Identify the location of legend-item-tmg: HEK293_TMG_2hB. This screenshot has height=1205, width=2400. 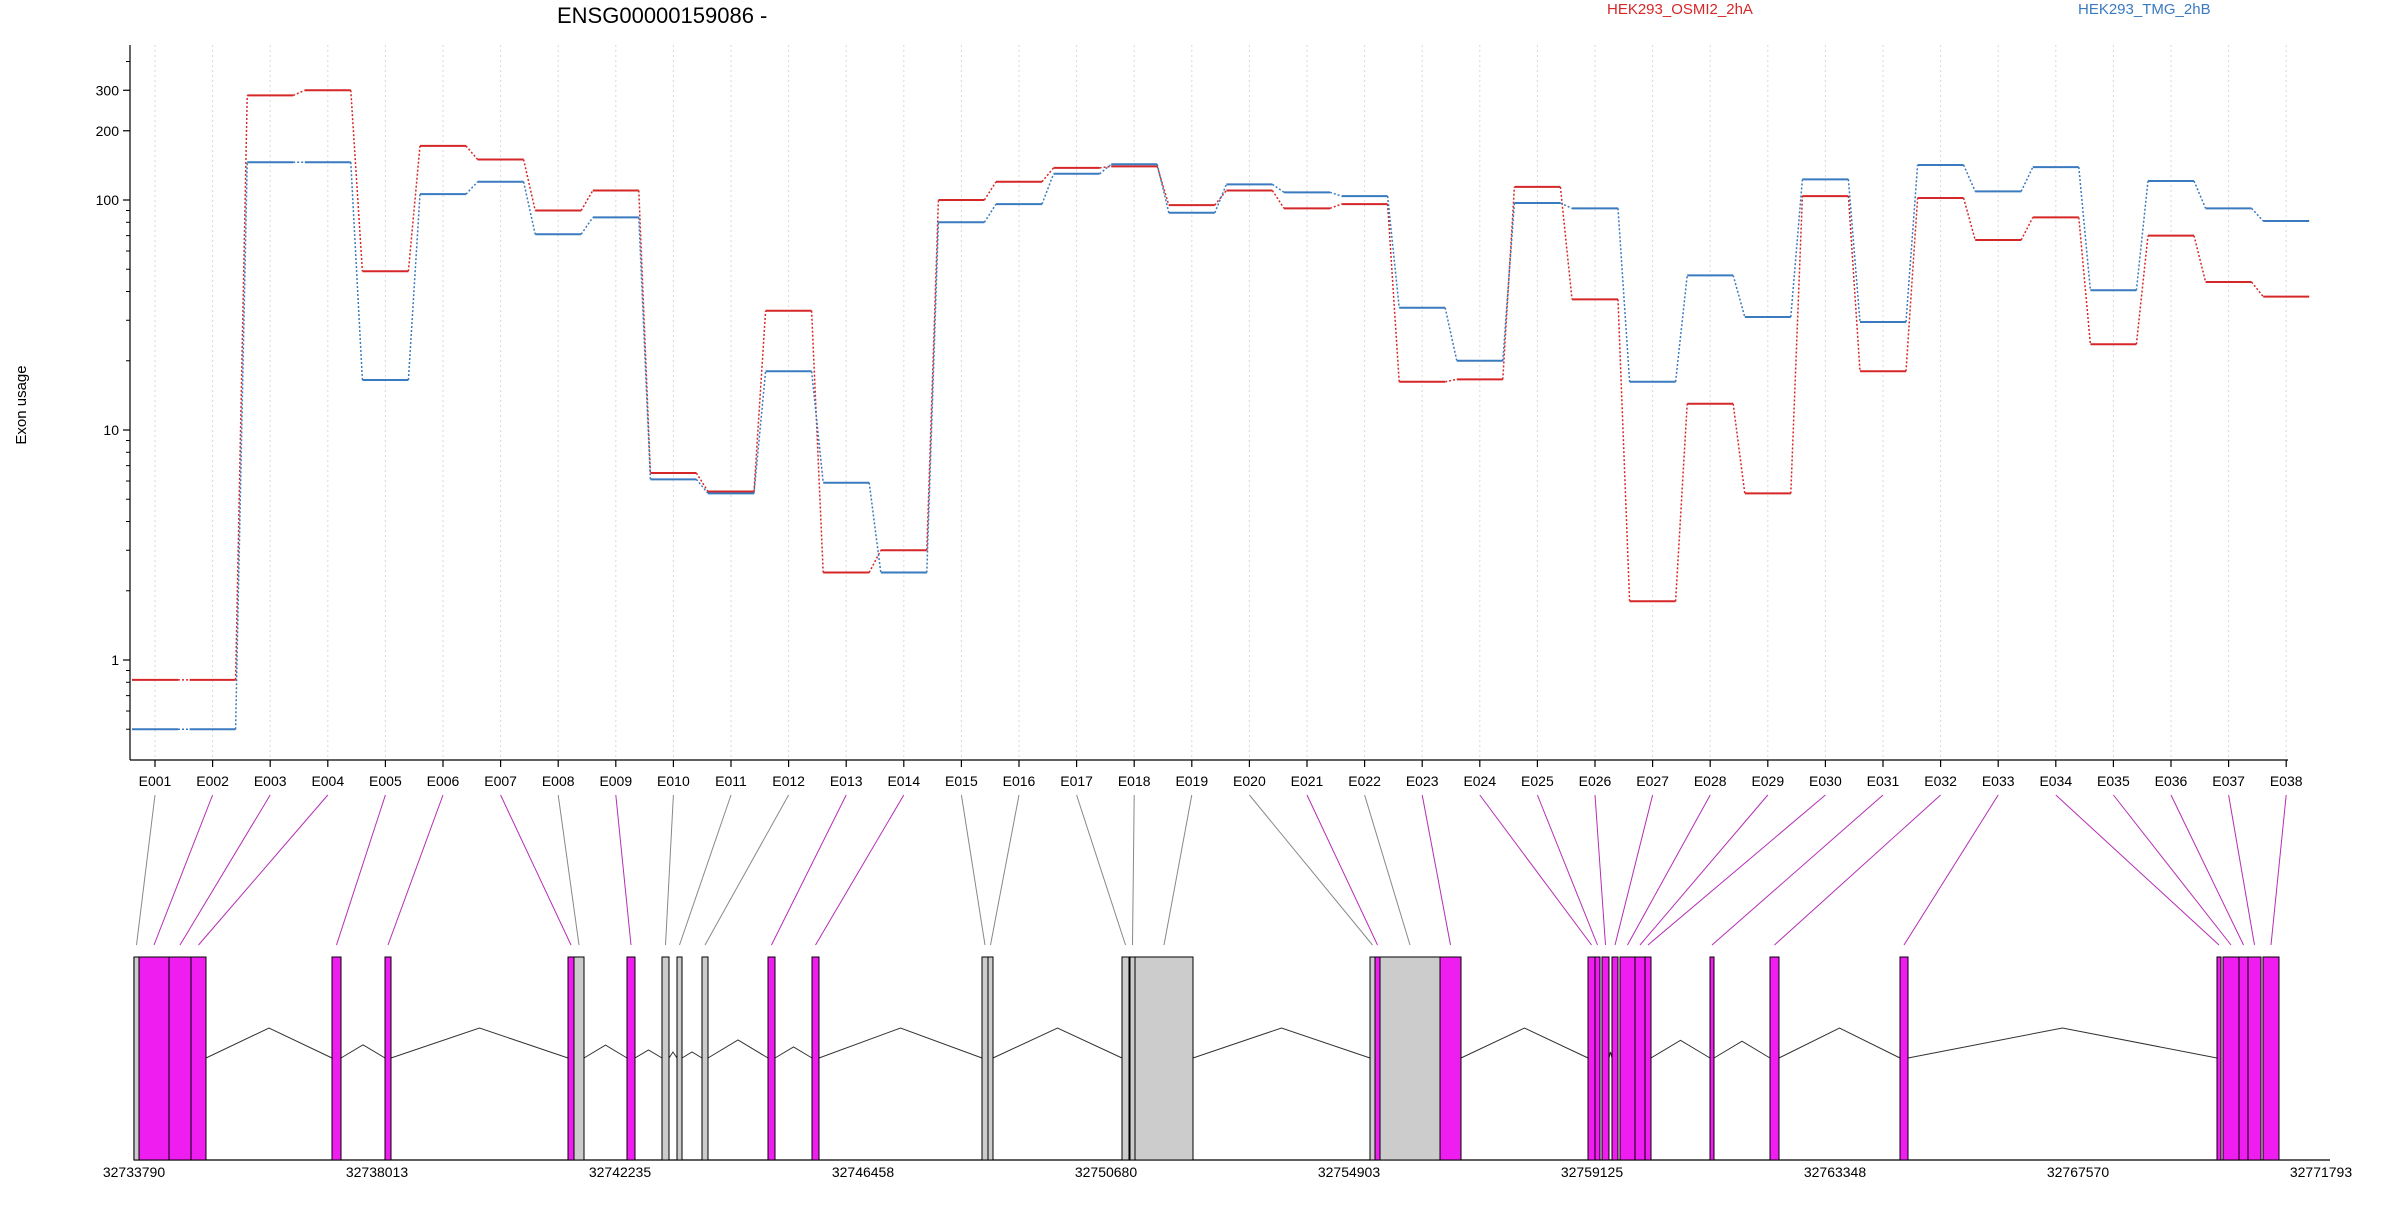
(2144, 9).